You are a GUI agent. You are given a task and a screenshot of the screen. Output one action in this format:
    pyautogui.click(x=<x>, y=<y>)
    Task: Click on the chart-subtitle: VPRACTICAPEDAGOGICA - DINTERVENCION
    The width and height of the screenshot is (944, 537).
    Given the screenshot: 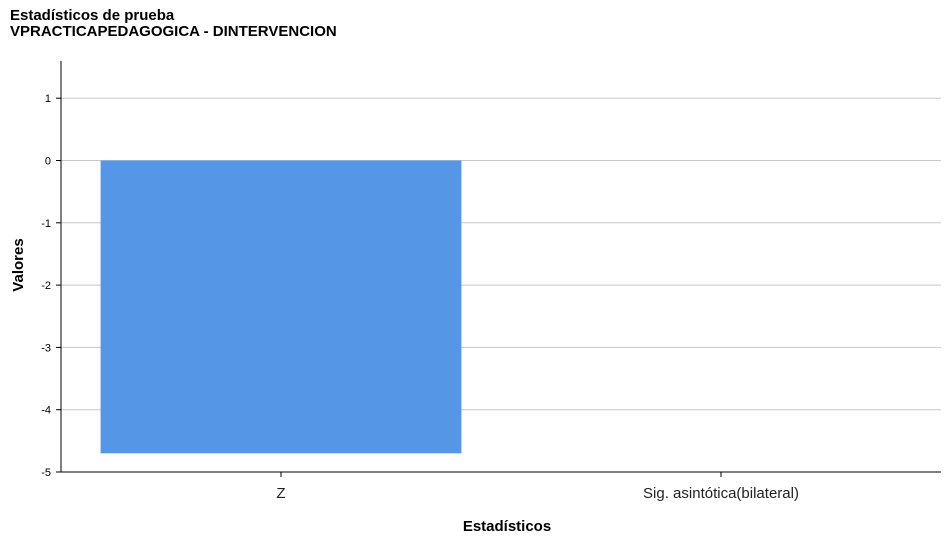 What is the action you would take?
    pyautogui.click(x=173, y=31)
    